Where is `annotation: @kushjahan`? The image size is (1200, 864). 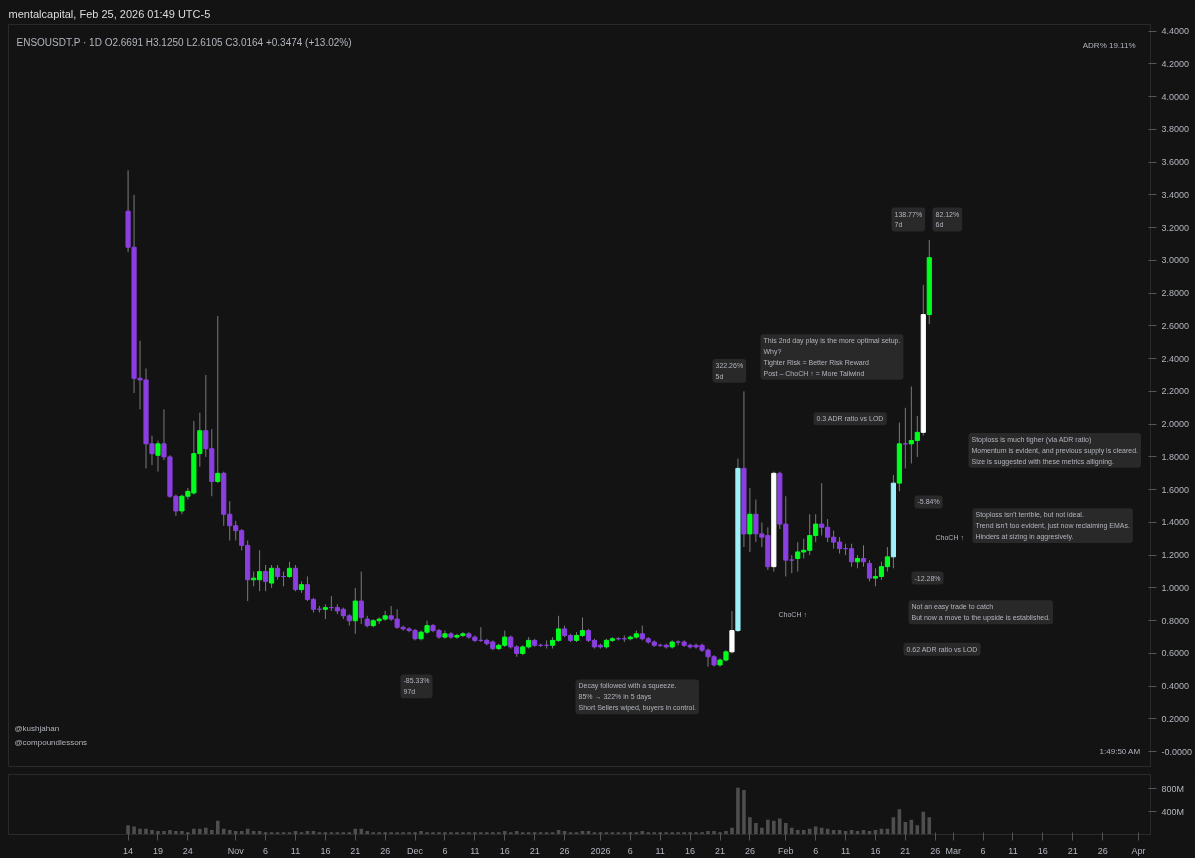 annotation: @kushjahan is located at coordinates (37, 728).